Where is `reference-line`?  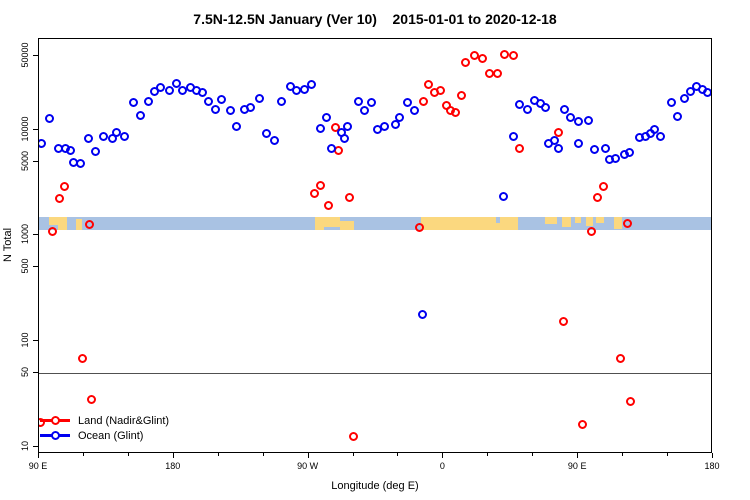 reference-line is located at coordinates (375, 374).